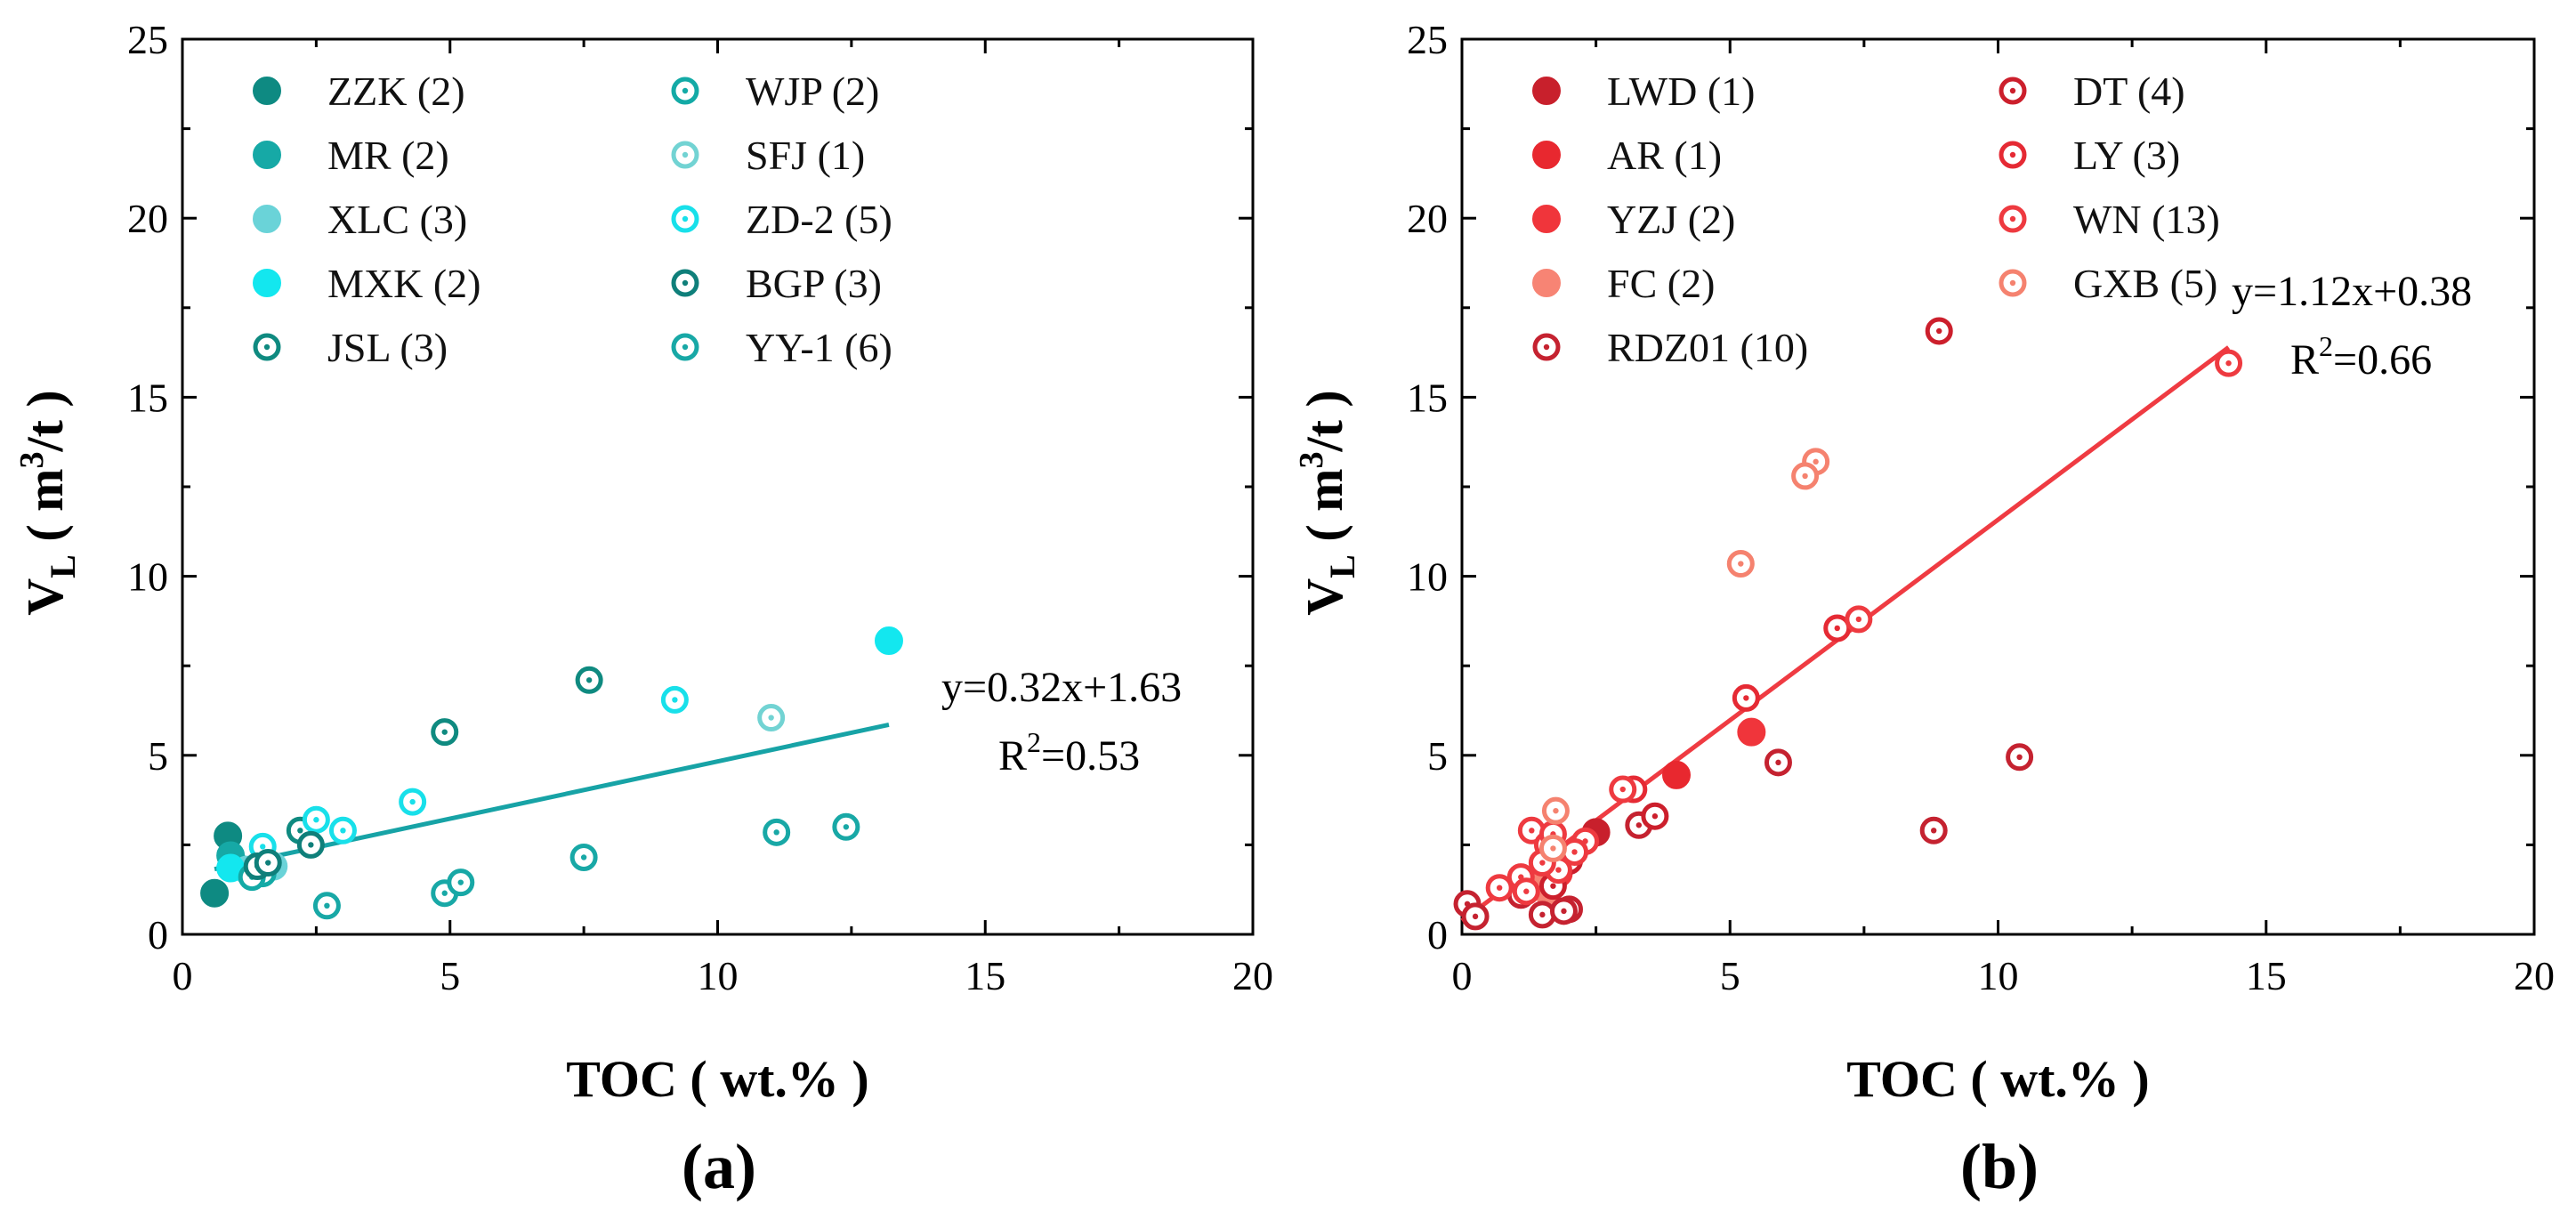 This screenshot has height=1220, width=2576. What do you see at coordinates (1437, 934) in the screenshot?
I see `y-tick-label: 0` at bounding box center [1437, 934].